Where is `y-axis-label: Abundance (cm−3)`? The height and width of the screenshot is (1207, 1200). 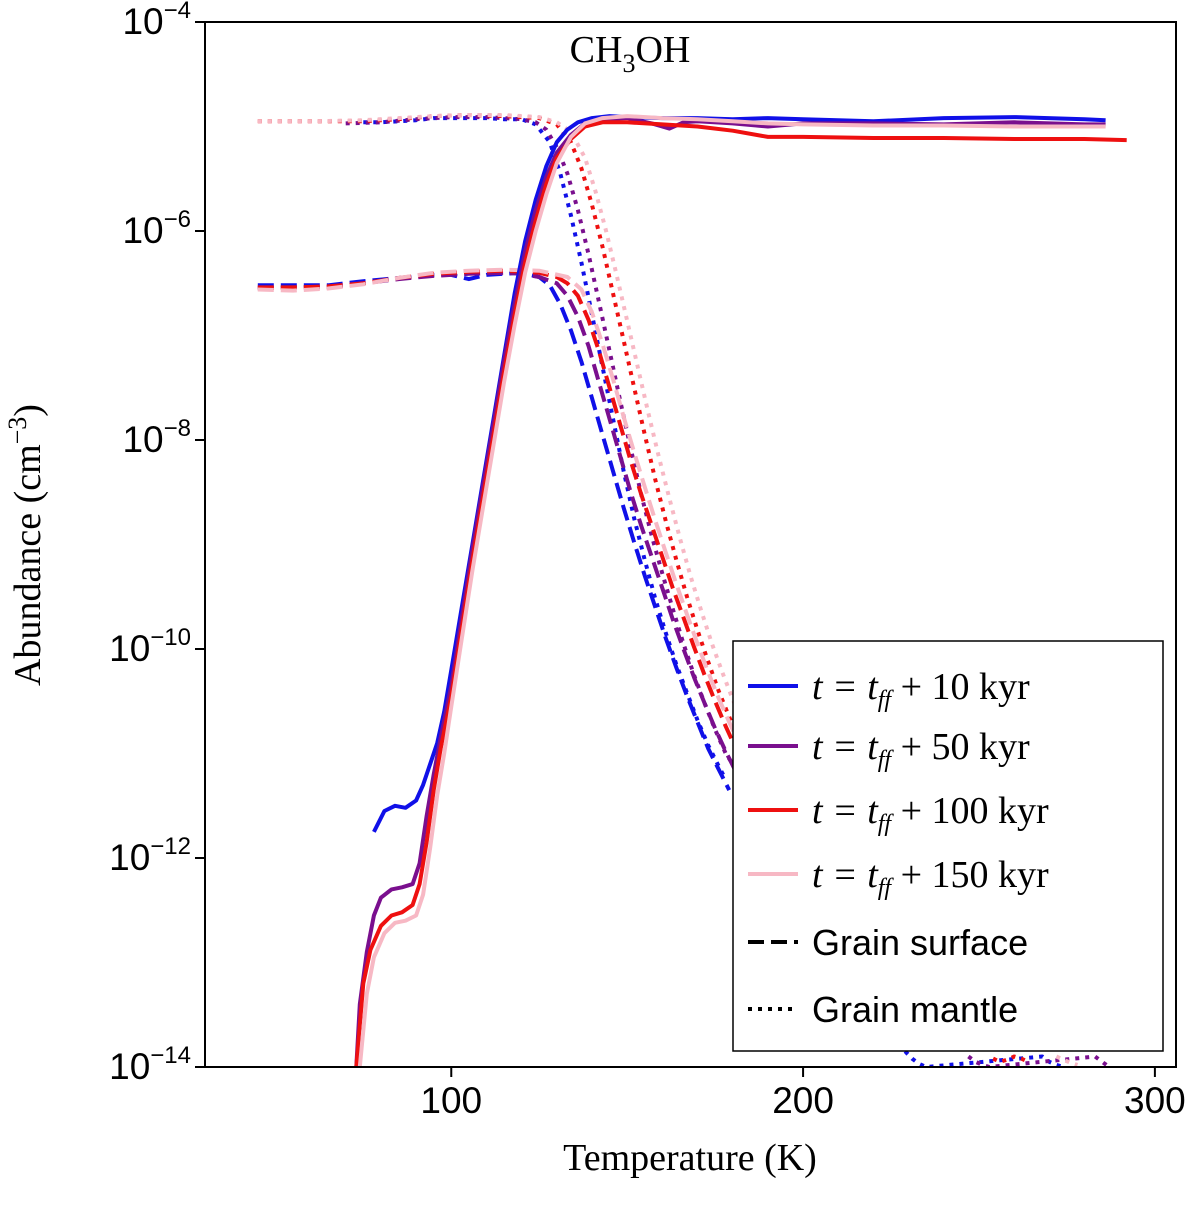
y-axis-label: Abundance (cm−3) is located at coordinates (26, 545).